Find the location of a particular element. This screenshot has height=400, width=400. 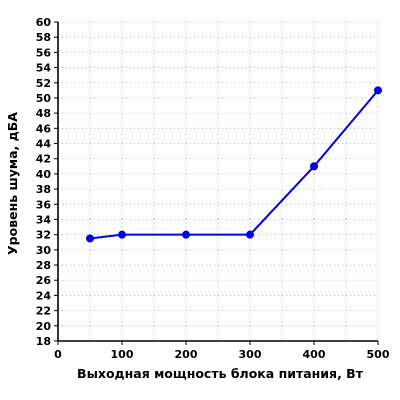

x-tick-label: 0 is located at coordinates (58, 354).